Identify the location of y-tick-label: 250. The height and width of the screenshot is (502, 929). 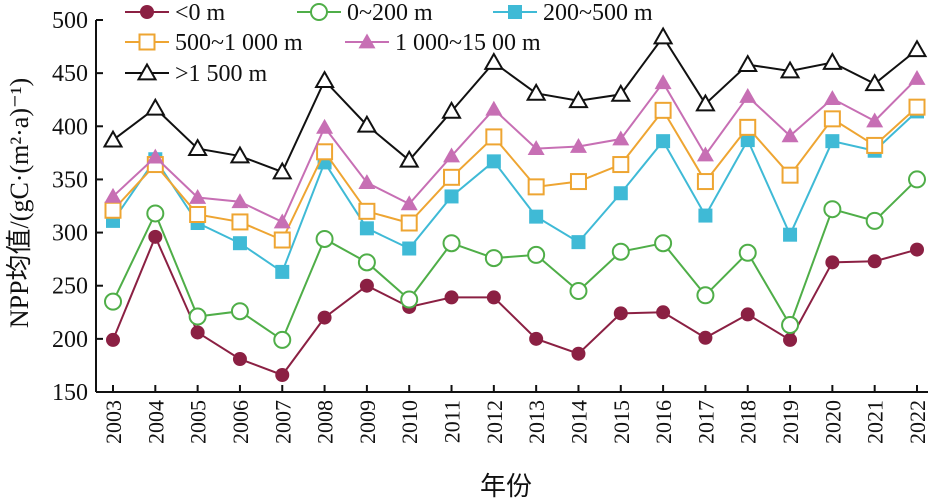
(70, 287).